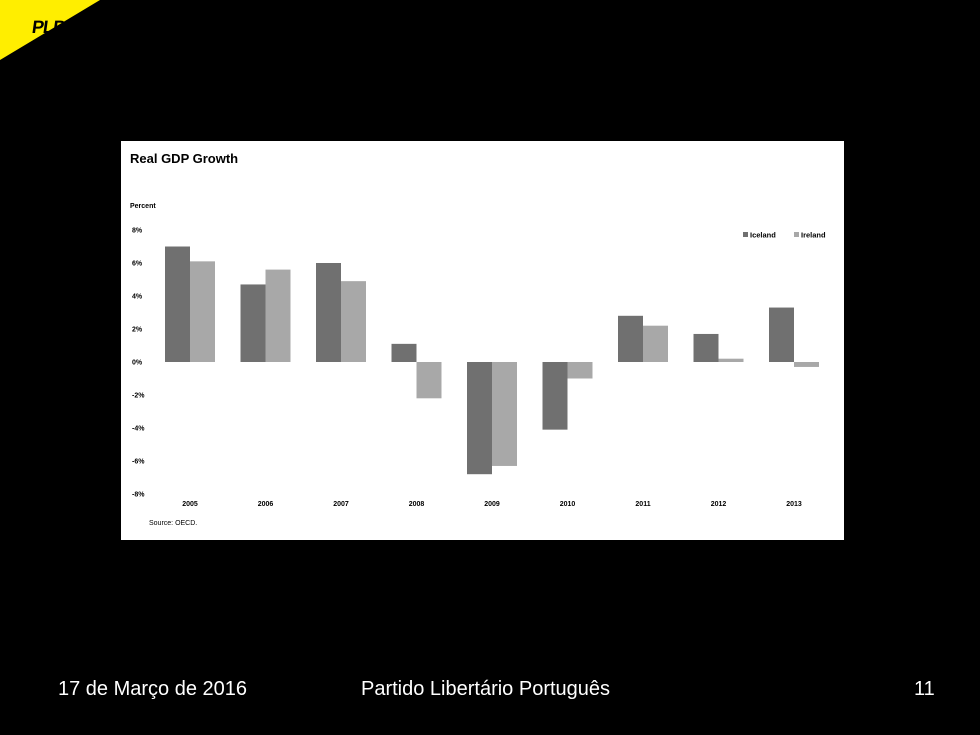 This screenshot has width=980, height=735. Describe the element at coordinates (137, 264) in the screenshot. I see `y-tick-label: 6%` at that location.